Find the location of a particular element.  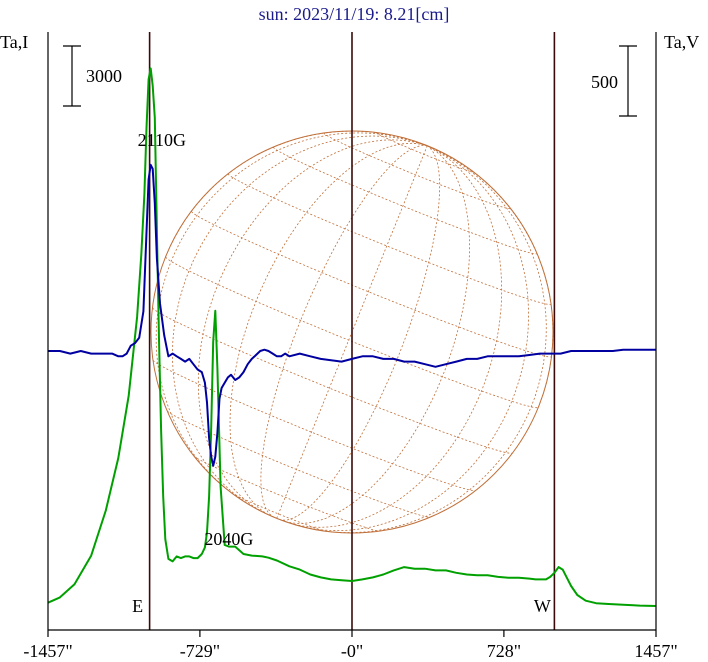

x-tick-label: 1457" is located at coordinates (655, 651).